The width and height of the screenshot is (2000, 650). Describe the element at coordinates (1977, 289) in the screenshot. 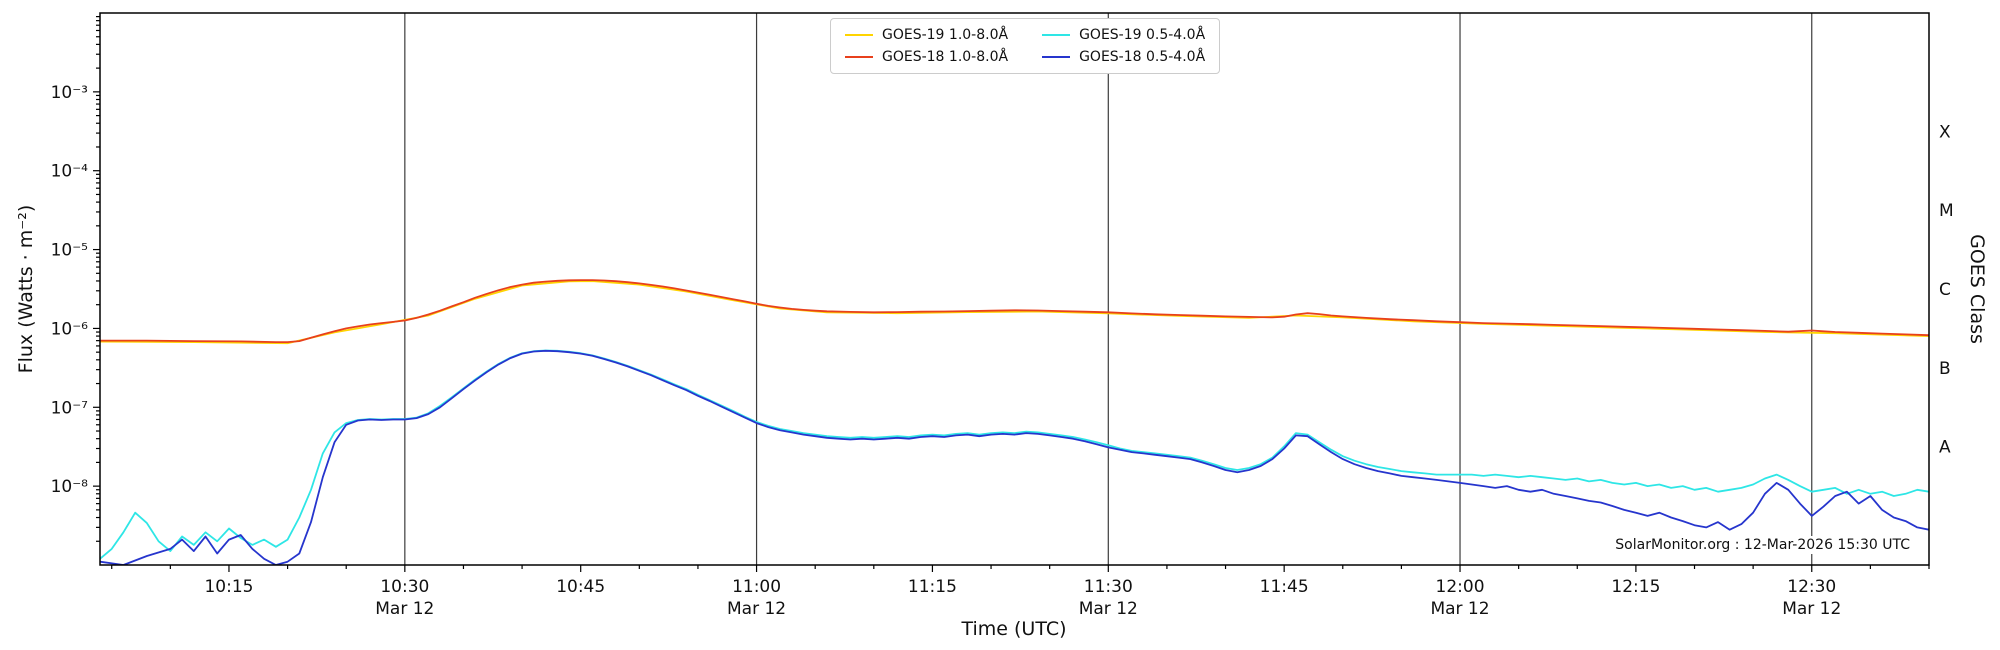

I see `y-axis-label-goes-class: GOES Class` at that location.